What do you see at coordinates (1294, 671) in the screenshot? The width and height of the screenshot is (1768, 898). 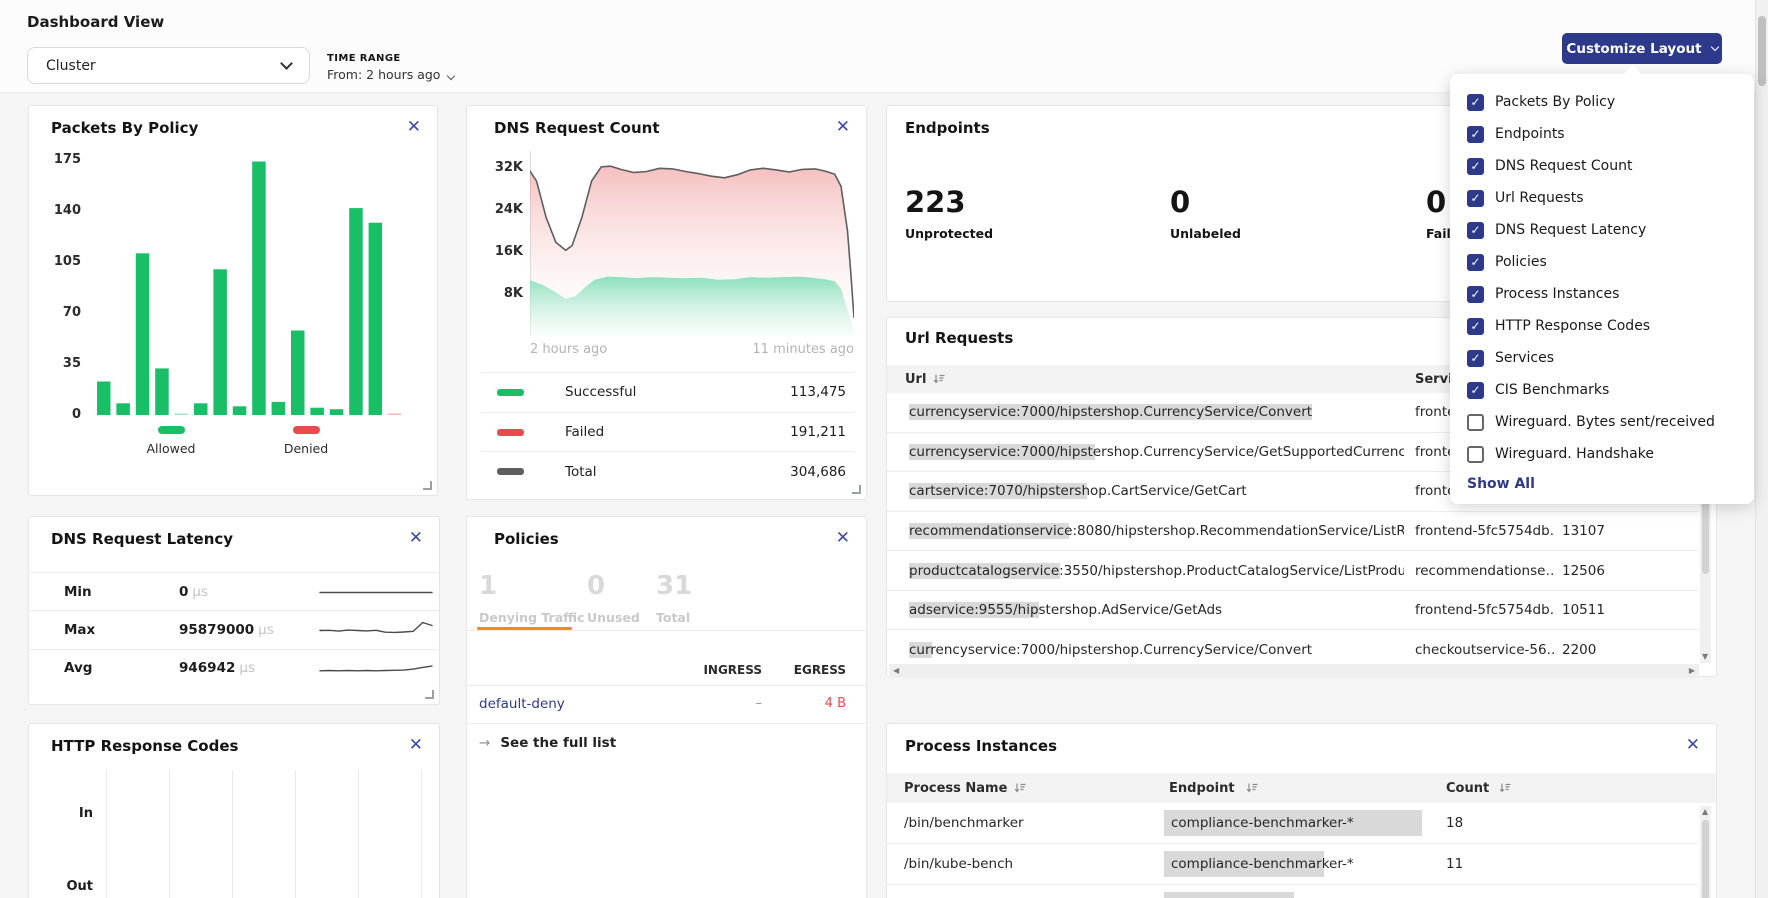 I see `horizontal-scrollbar: ◀ ▶` at bounding box center [1294, 671].